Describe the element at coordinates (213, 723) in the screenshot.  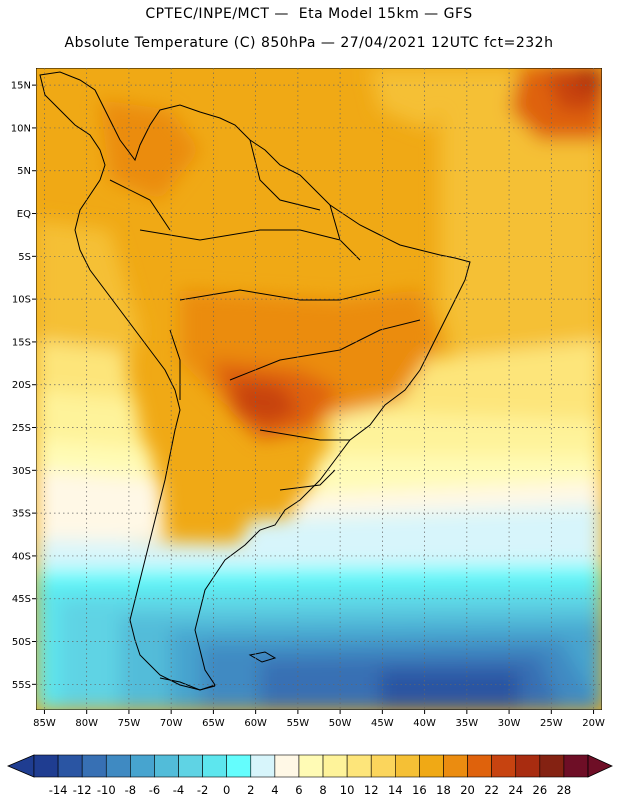
I see `lon-label: 65W` at that location.